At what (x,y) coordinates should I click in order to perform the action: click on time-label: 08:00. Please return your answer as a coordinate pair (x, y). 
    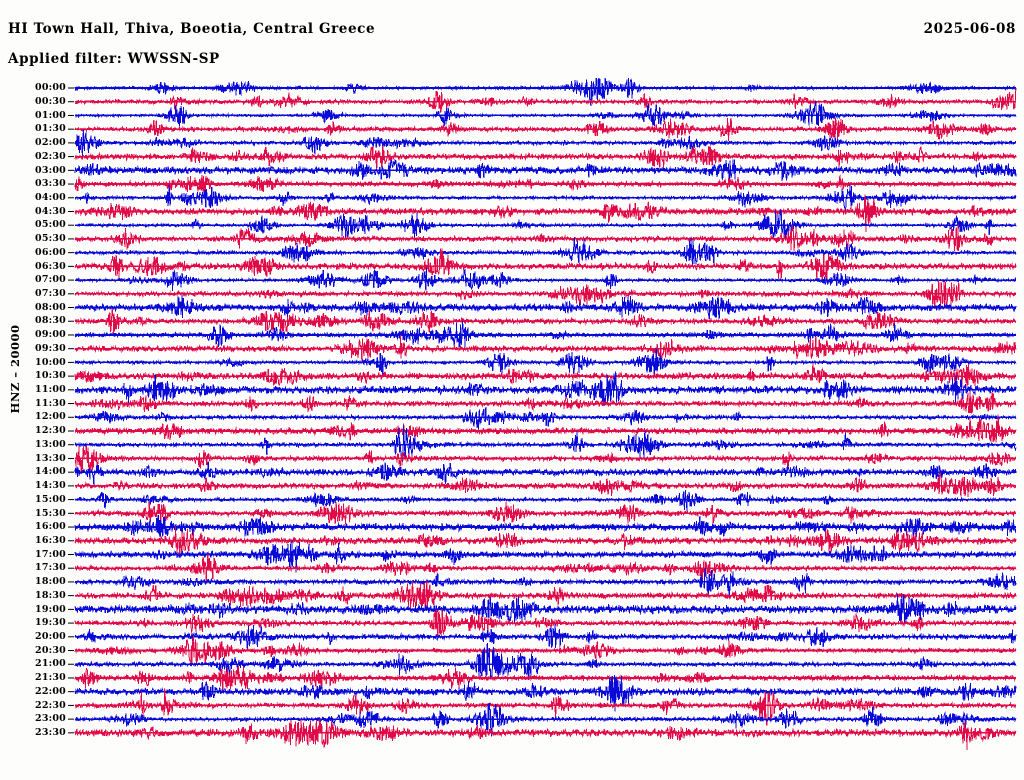
    Looking at the image, I should click on (50, 307).